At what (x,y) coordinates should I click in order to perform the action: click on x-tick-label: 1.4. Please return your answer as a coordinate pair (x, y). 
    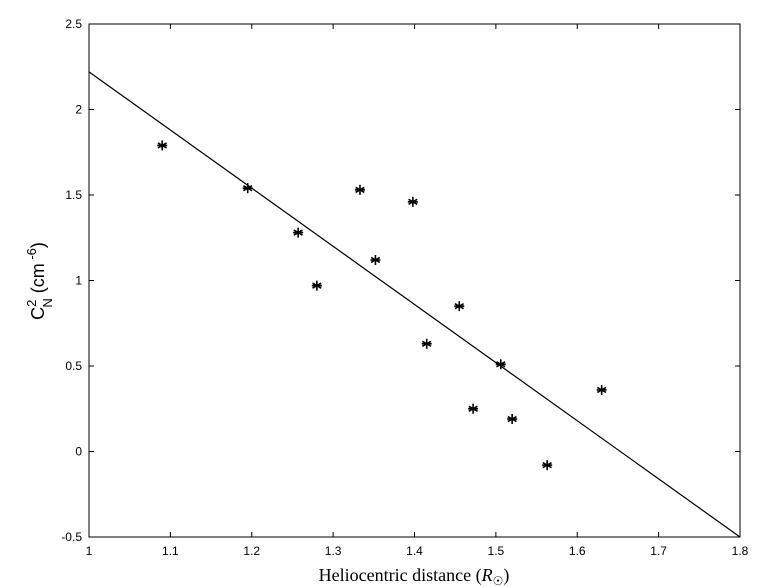
    Looking at the image, I should click on (414, 551).